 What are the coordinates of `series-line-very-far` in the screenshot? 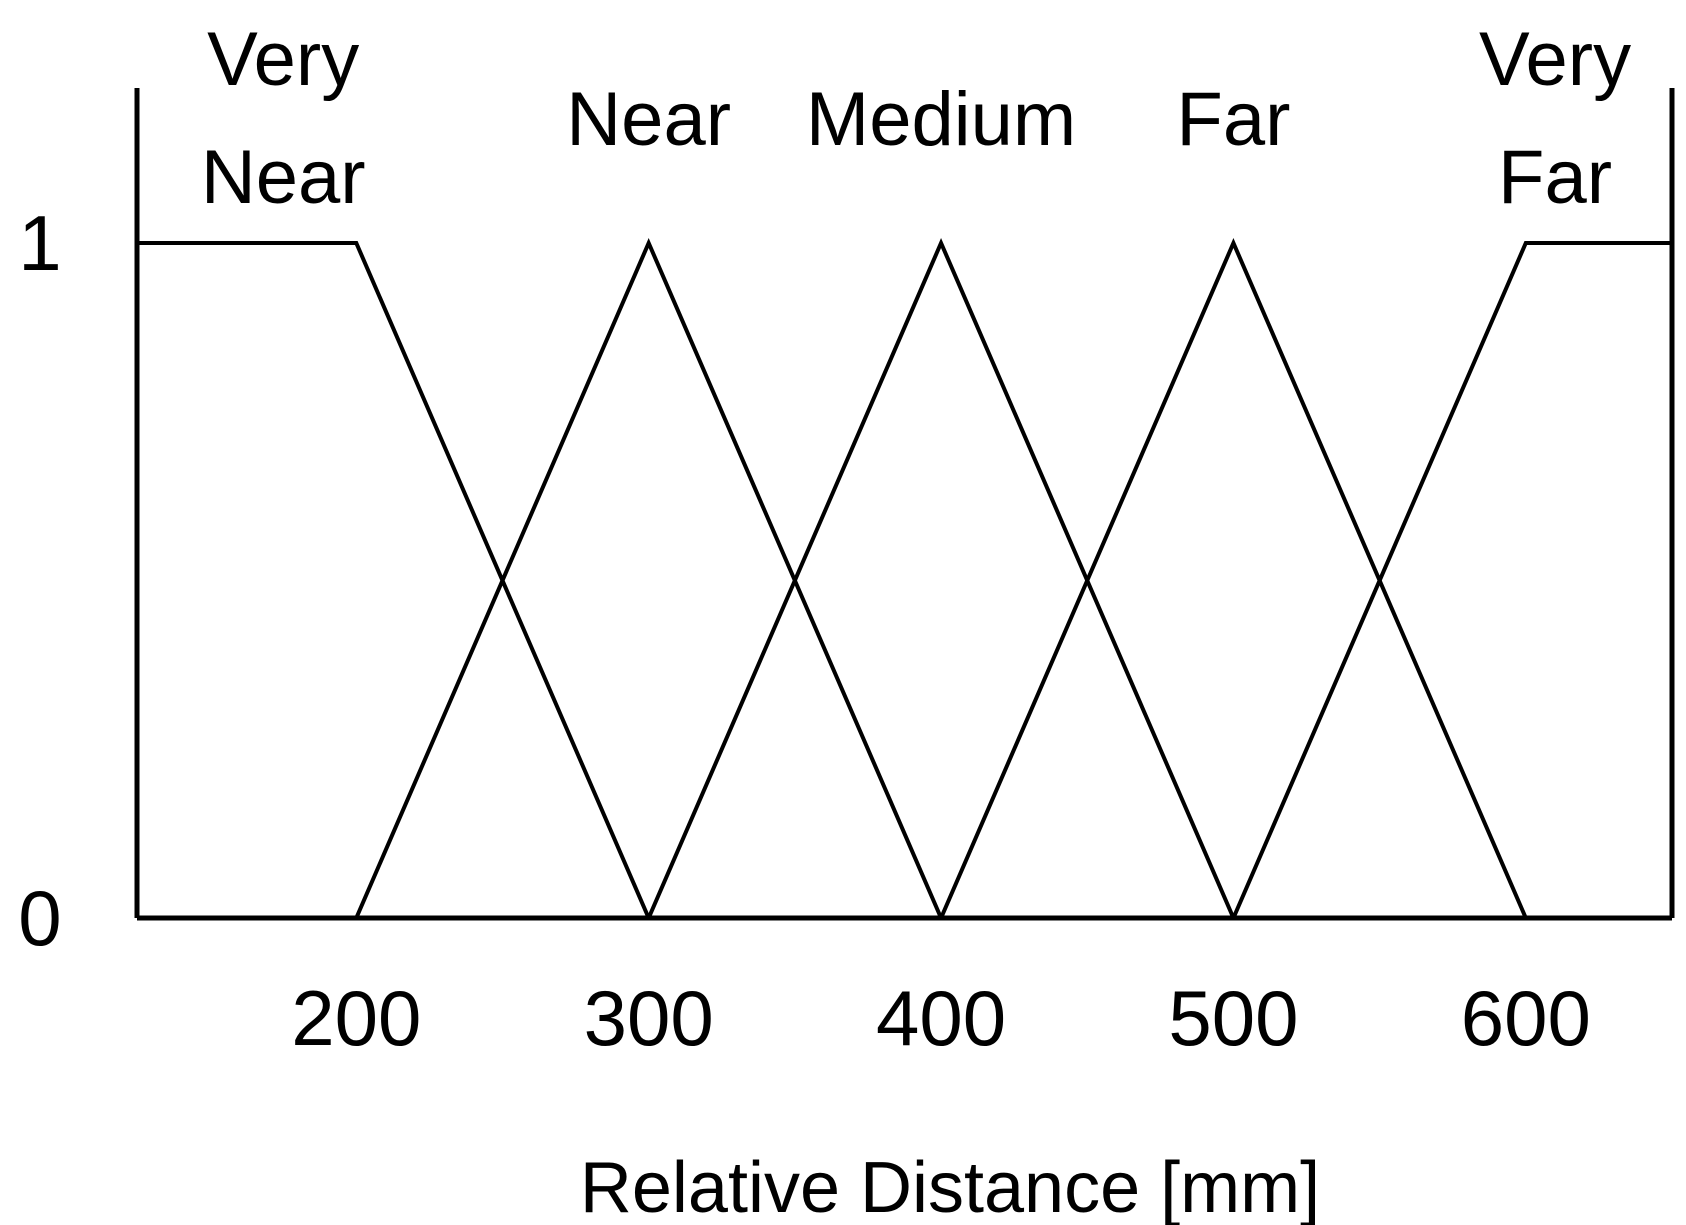 It's located at (1451, 580).